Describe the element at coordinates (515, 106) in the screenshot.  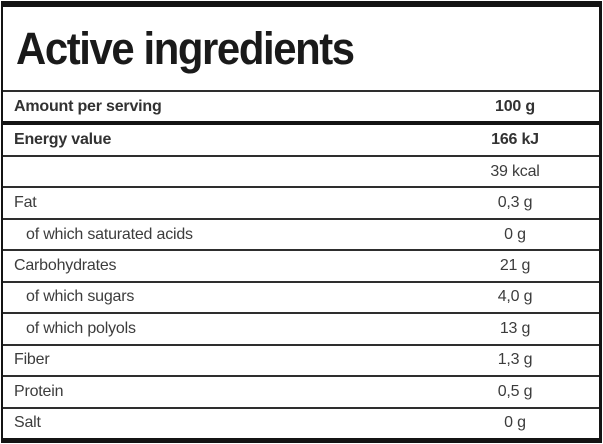
I see `row-value: 100 g` at that location.